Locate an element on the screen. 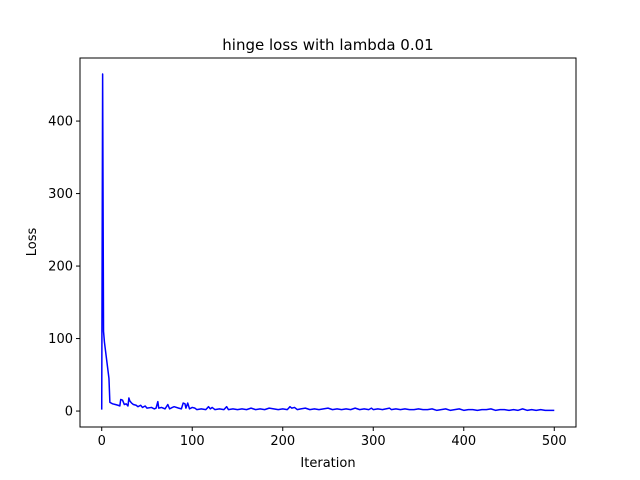  x-axis: 0 100 200 300 400 500 is located at coordinates (332, 438).